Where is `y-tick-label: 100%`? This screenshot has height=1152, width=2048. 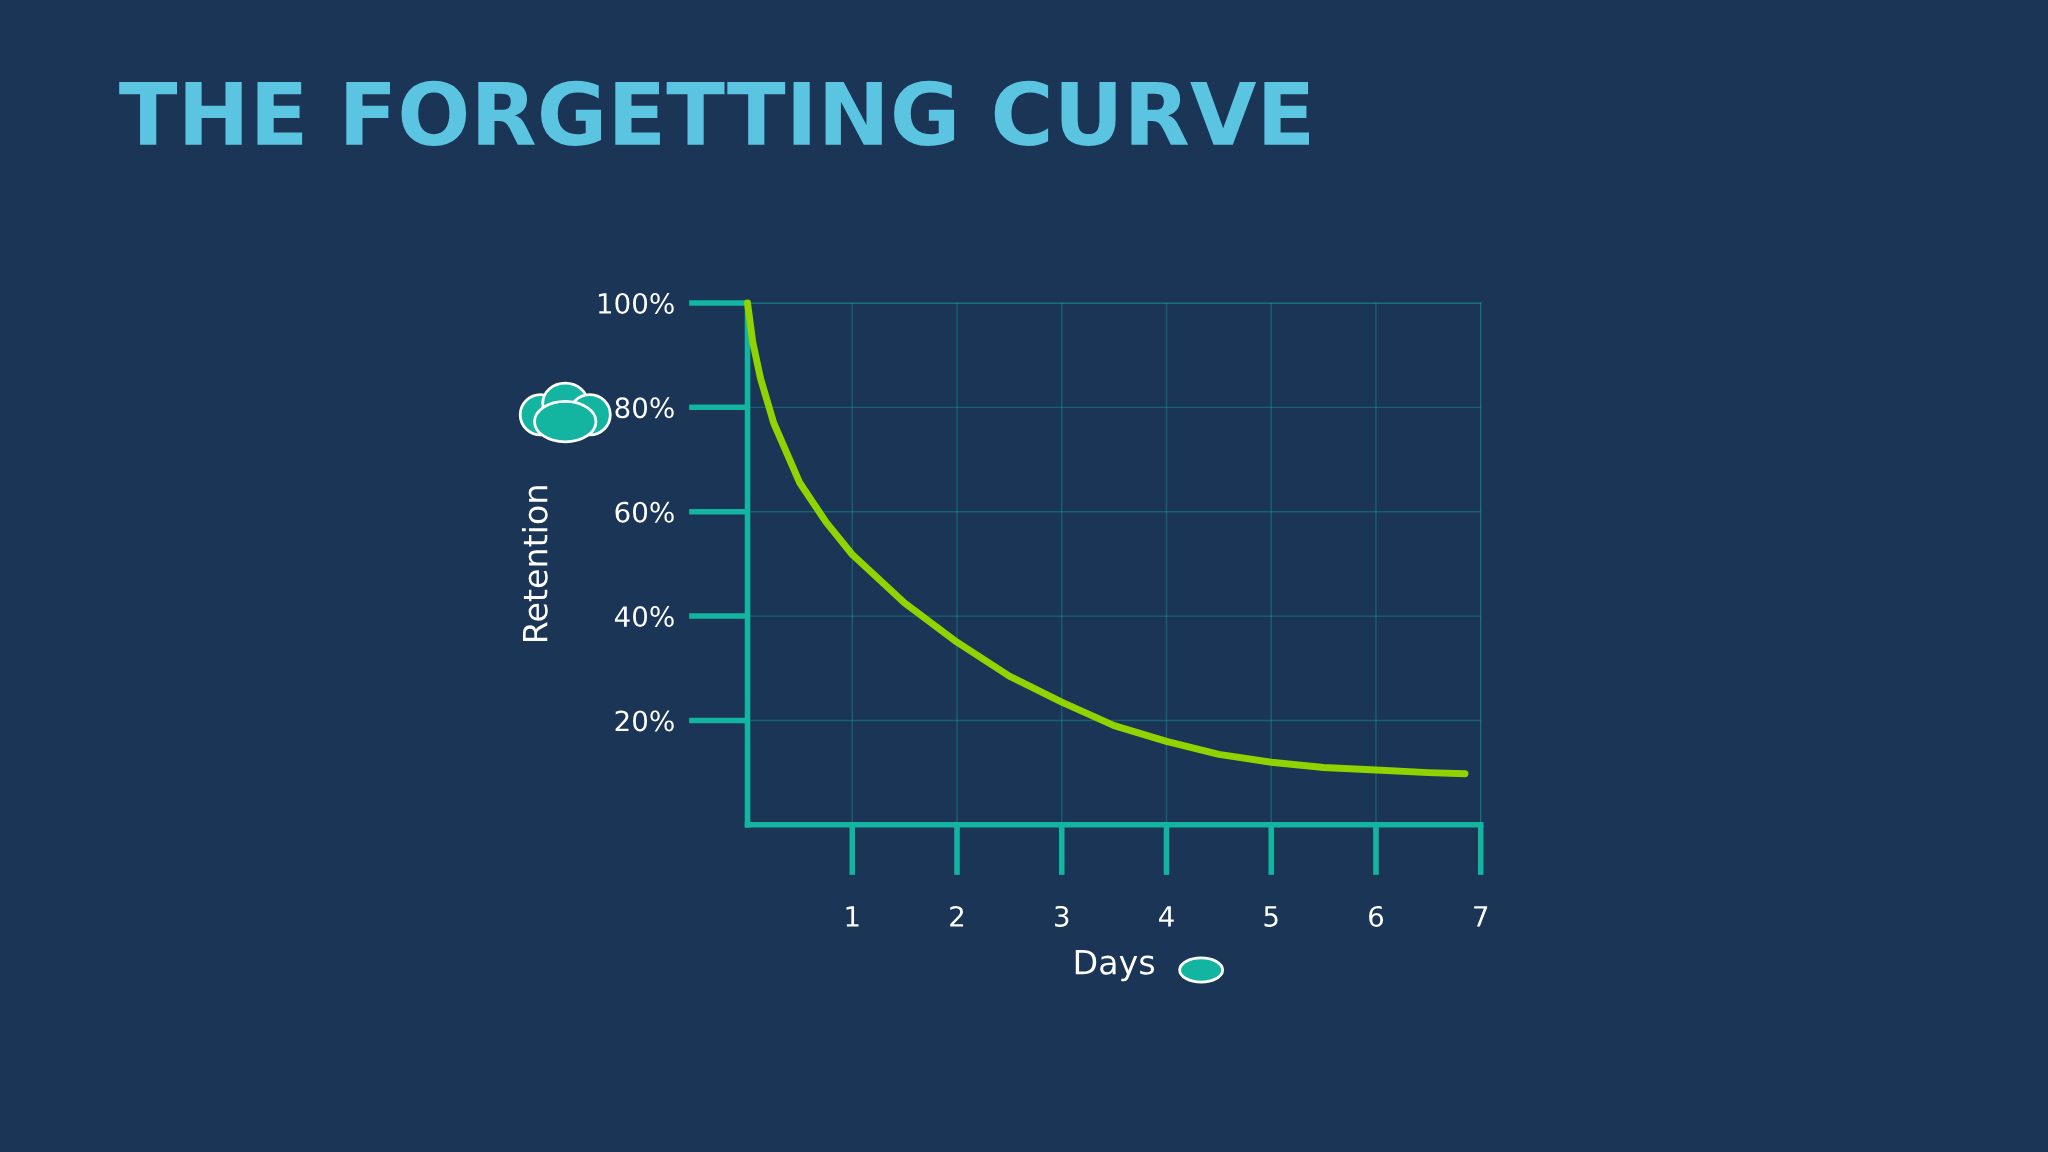 y-tick-label: 100% is located at coordinates (636, 303).